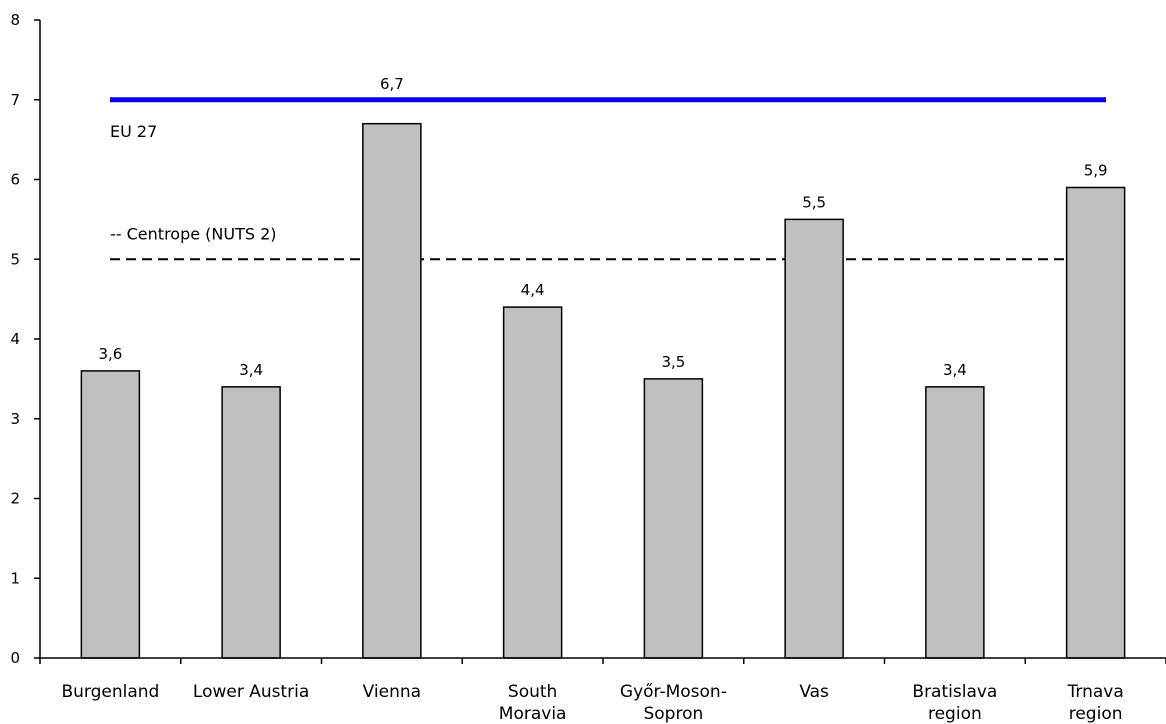  I want to click on x-category-label: Győr-Moson-, so click(673, 692).